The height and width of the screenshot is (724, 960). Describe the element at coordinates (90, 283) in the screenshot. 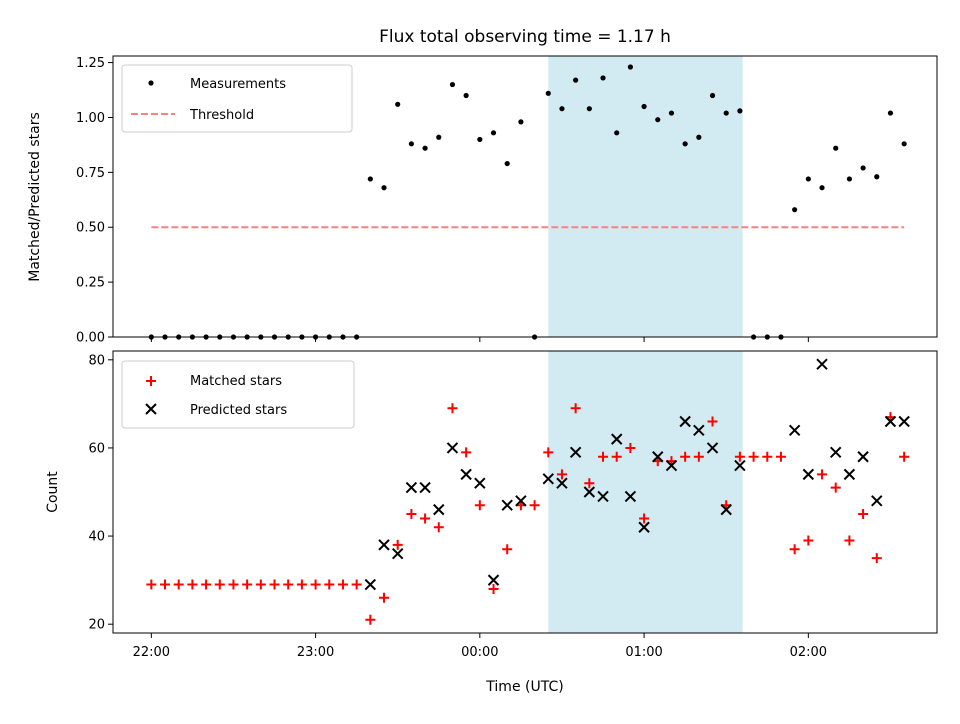

I see `top-y-tick-label: 0.25` at that location.